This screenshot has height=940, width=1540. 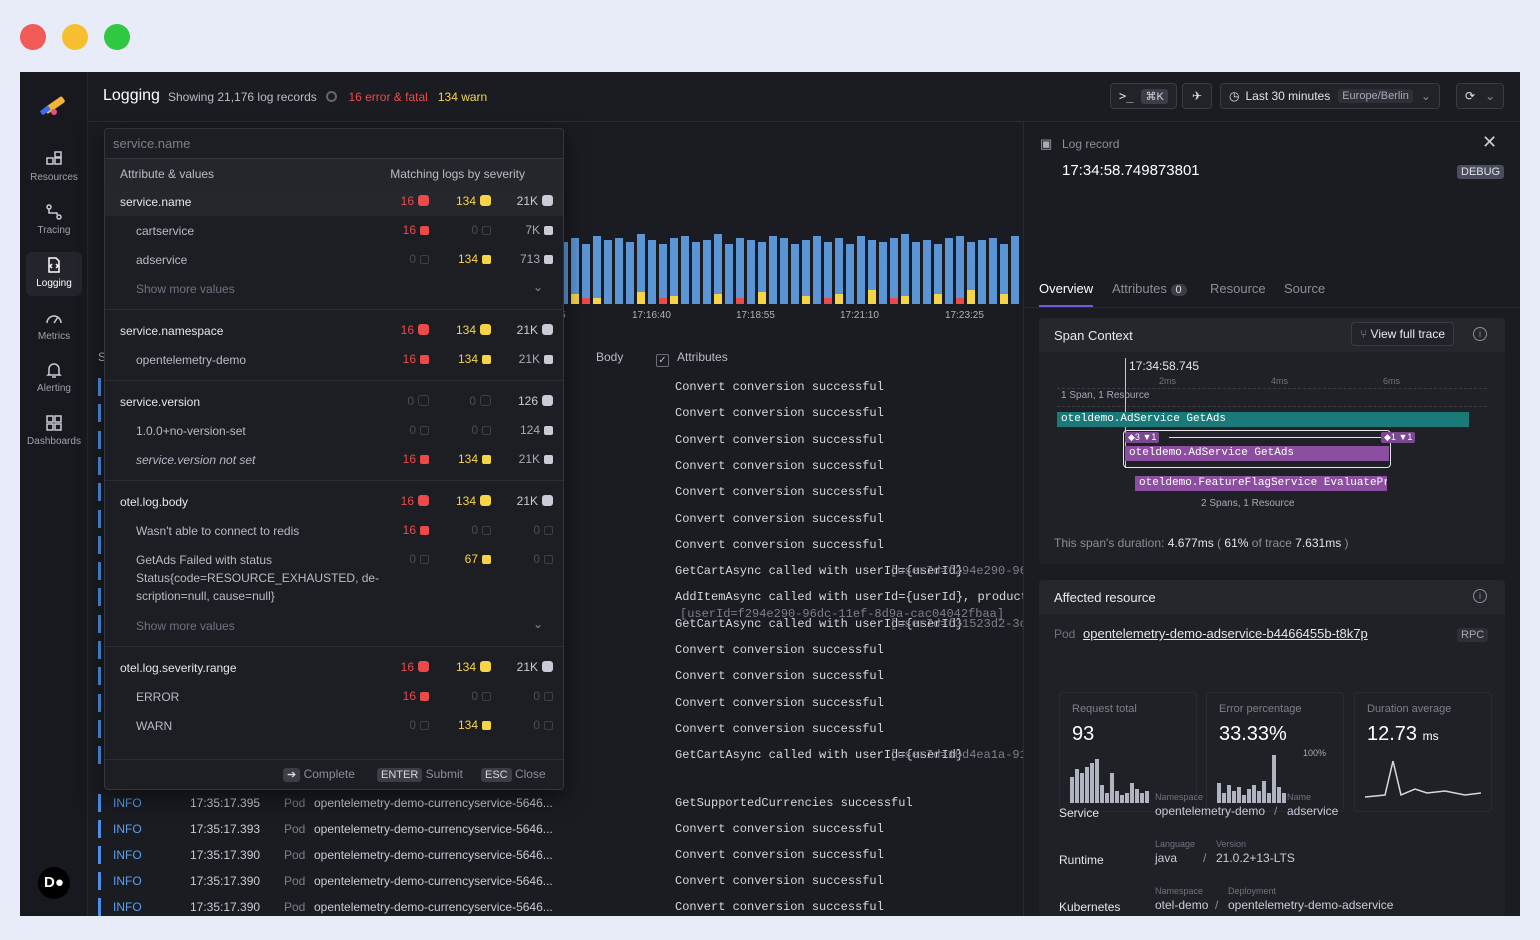 I want to click on error-count: 16 error & fatal, so click(x=388, y=97).